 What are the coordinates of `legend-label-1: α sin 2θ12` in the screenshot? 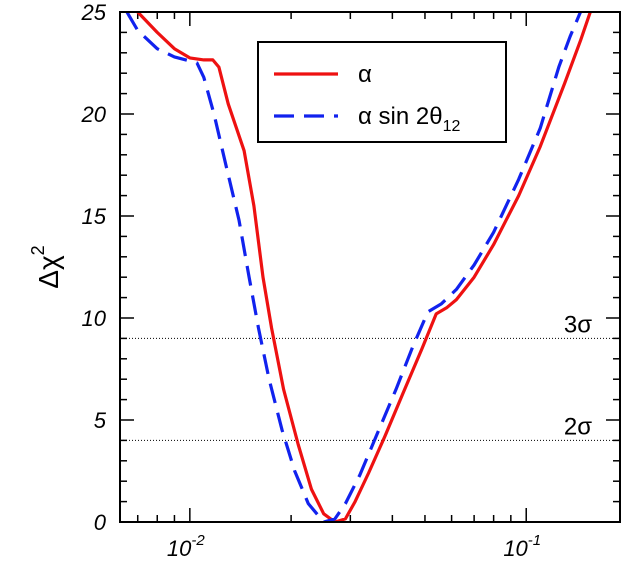 It's located at (409, 119).